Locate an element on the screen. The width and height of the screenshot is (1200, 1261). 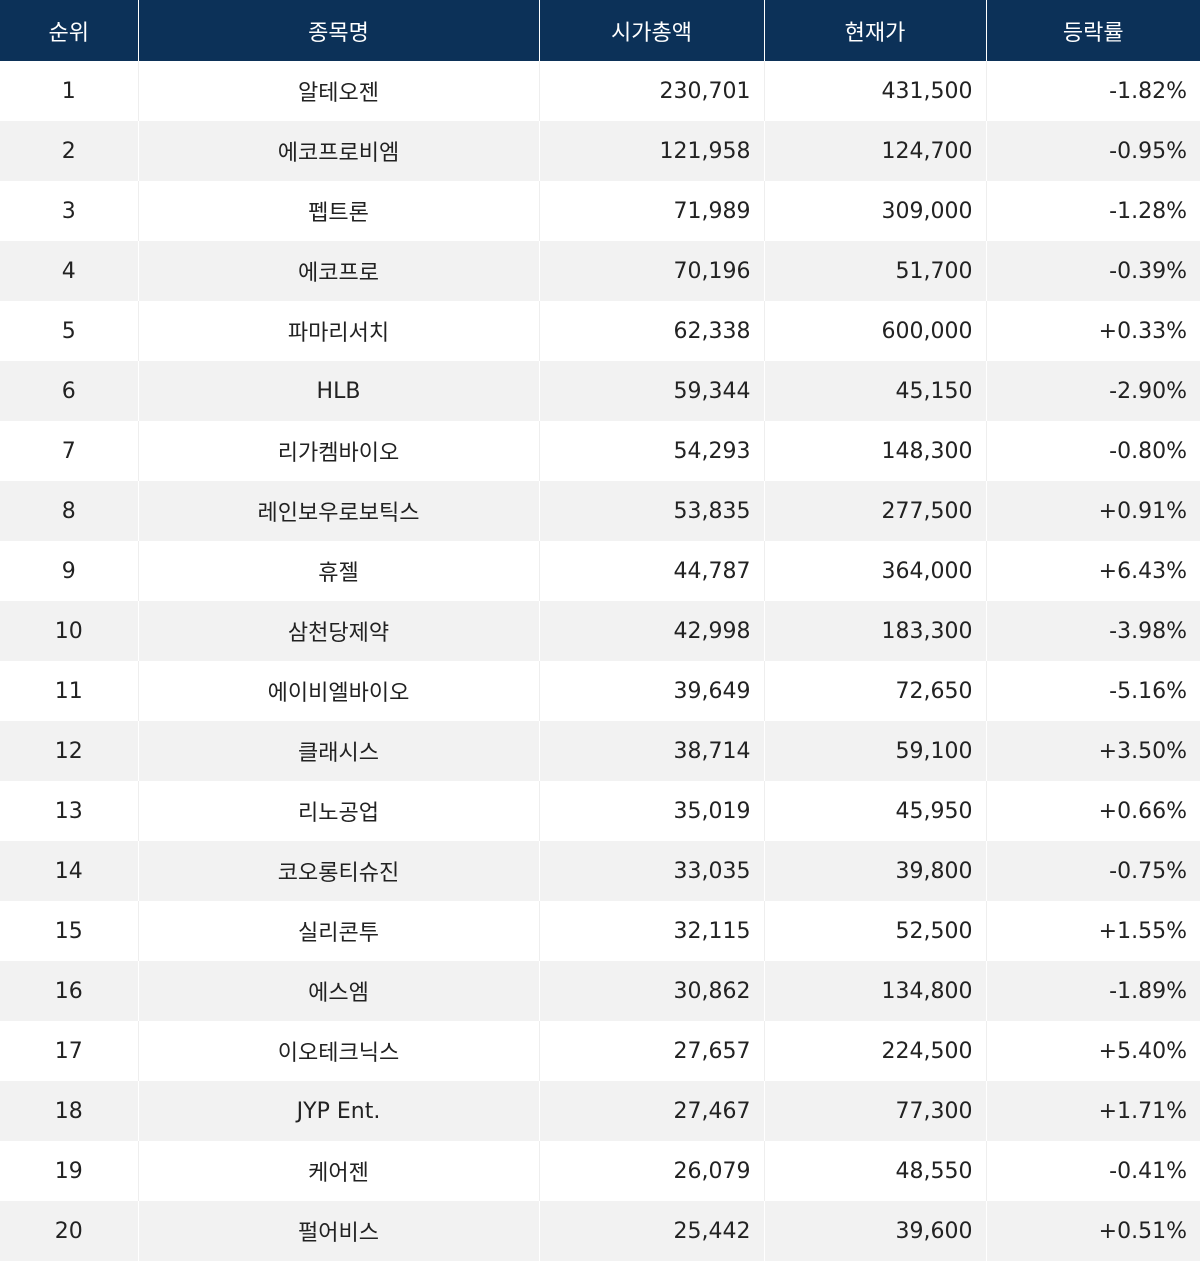
table-header: 순위 종목명 시가총액 현재가 등락률 is located at coordinates (600, 30).